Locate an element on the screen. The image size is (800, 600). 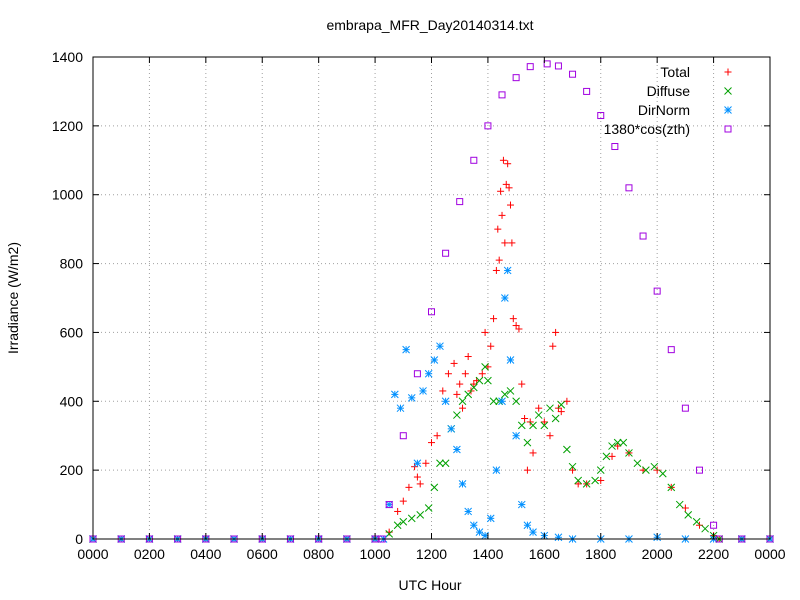
y-tick-label: 1200 is located at coordinates (67, 126).